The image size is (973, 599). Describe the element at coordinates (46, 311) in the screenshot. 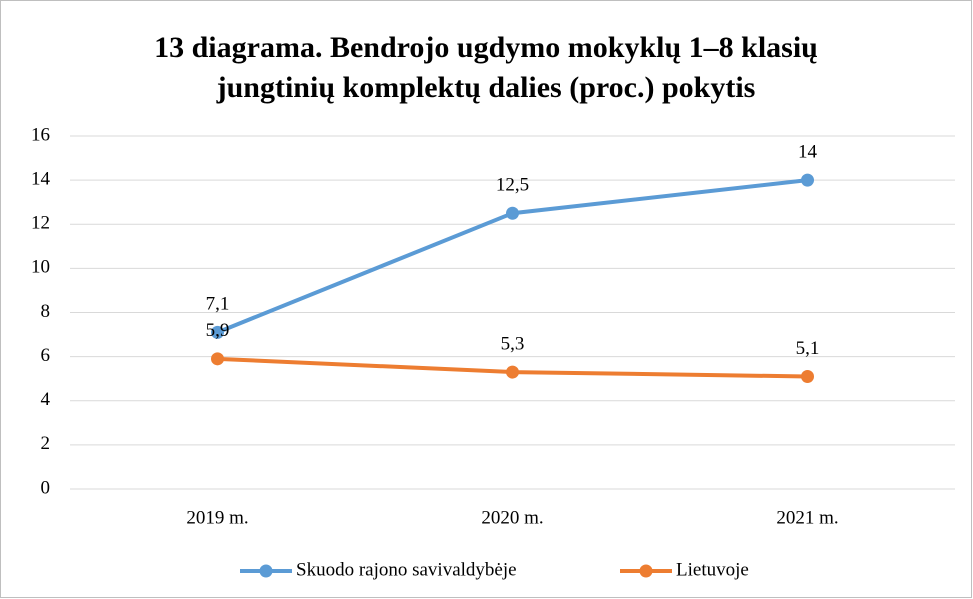

I see `y-tick-label: 8` at that location.